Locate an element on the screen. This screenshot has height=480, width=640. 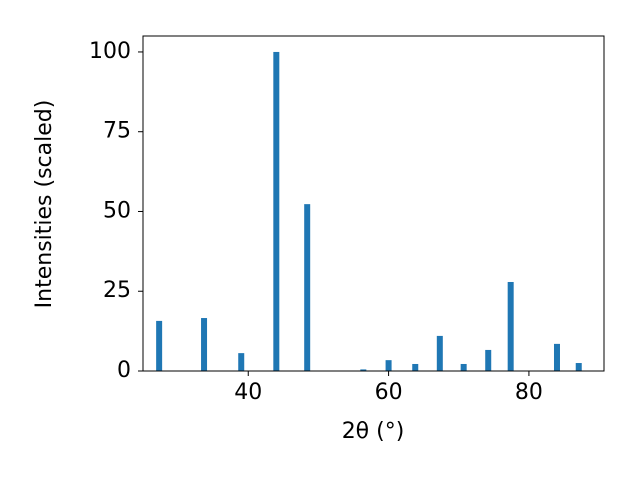
y-tick-label: 25 is located at coordinates (117, 290).